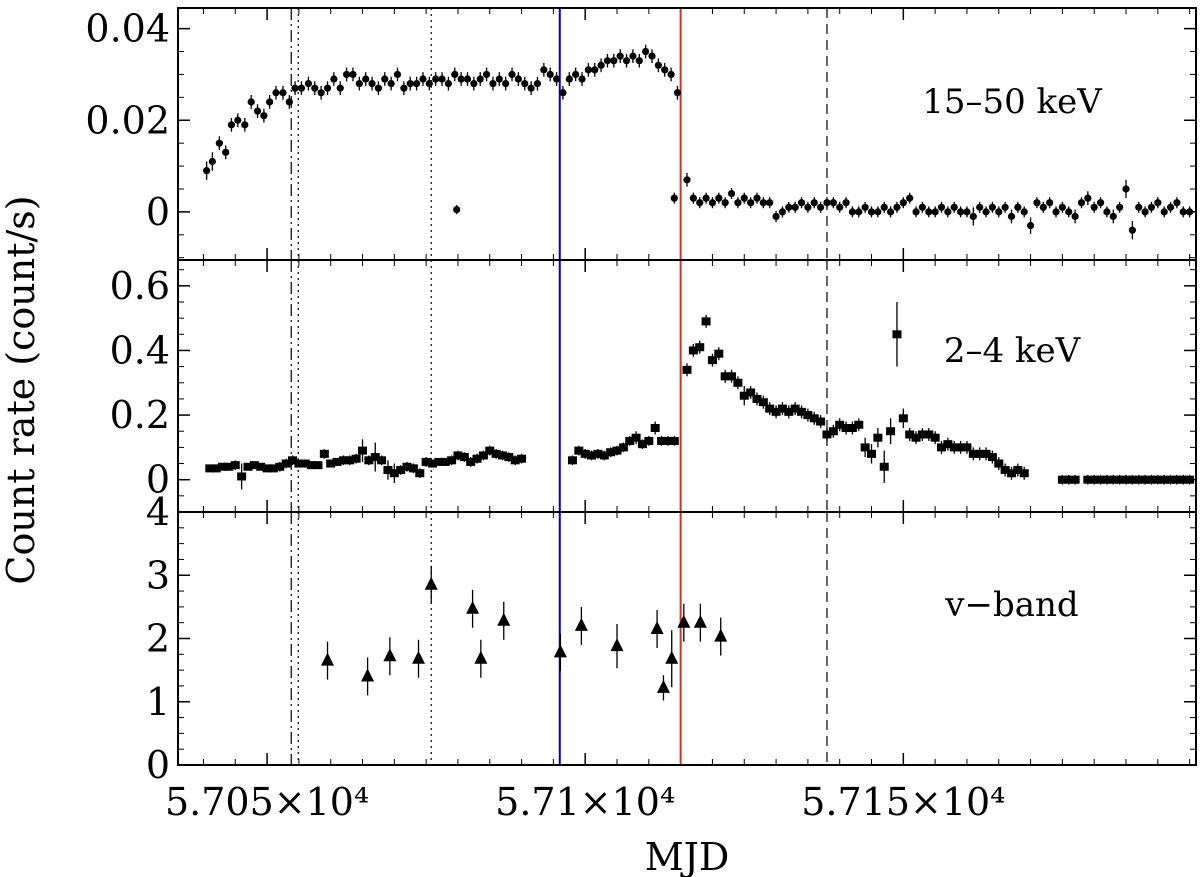 The width and height of the screenshot is (1200, 877). I want to click on panel-label: 2–4 keV, so click(1013, 351).